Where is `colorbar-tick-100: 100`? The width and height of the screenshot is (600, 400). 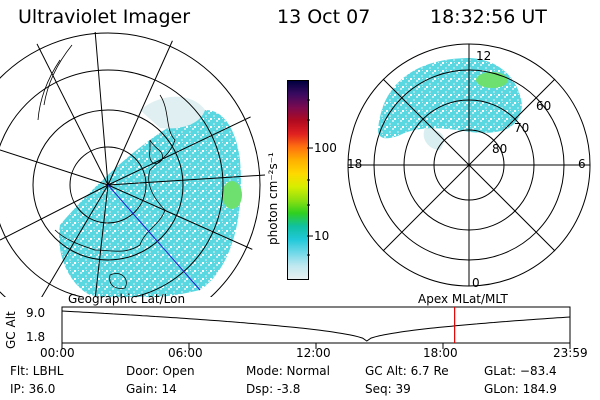
colorbar-tick-100: 100 is located at coordinates (325, 148).